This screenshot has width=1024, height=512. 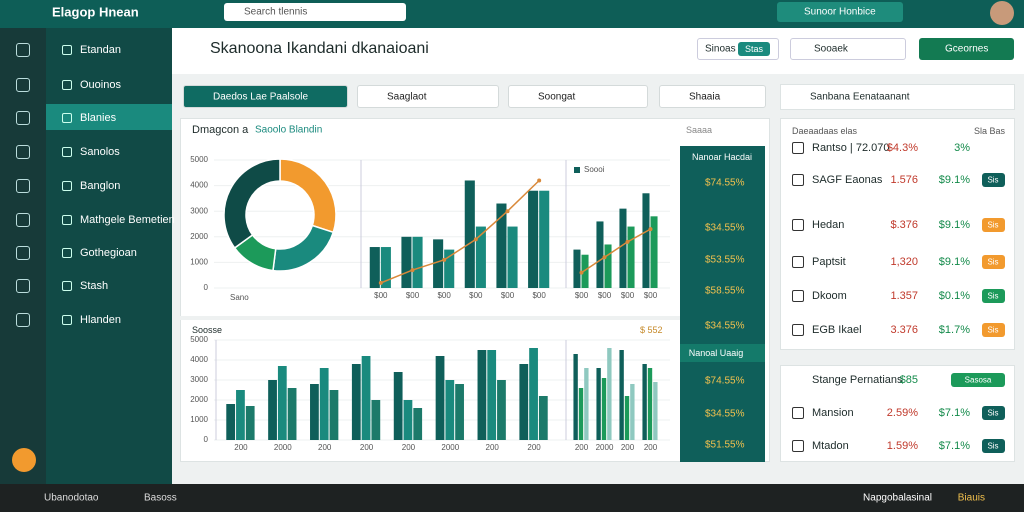 I want to click on row-value: 1,320, so click(x=904, y=262).